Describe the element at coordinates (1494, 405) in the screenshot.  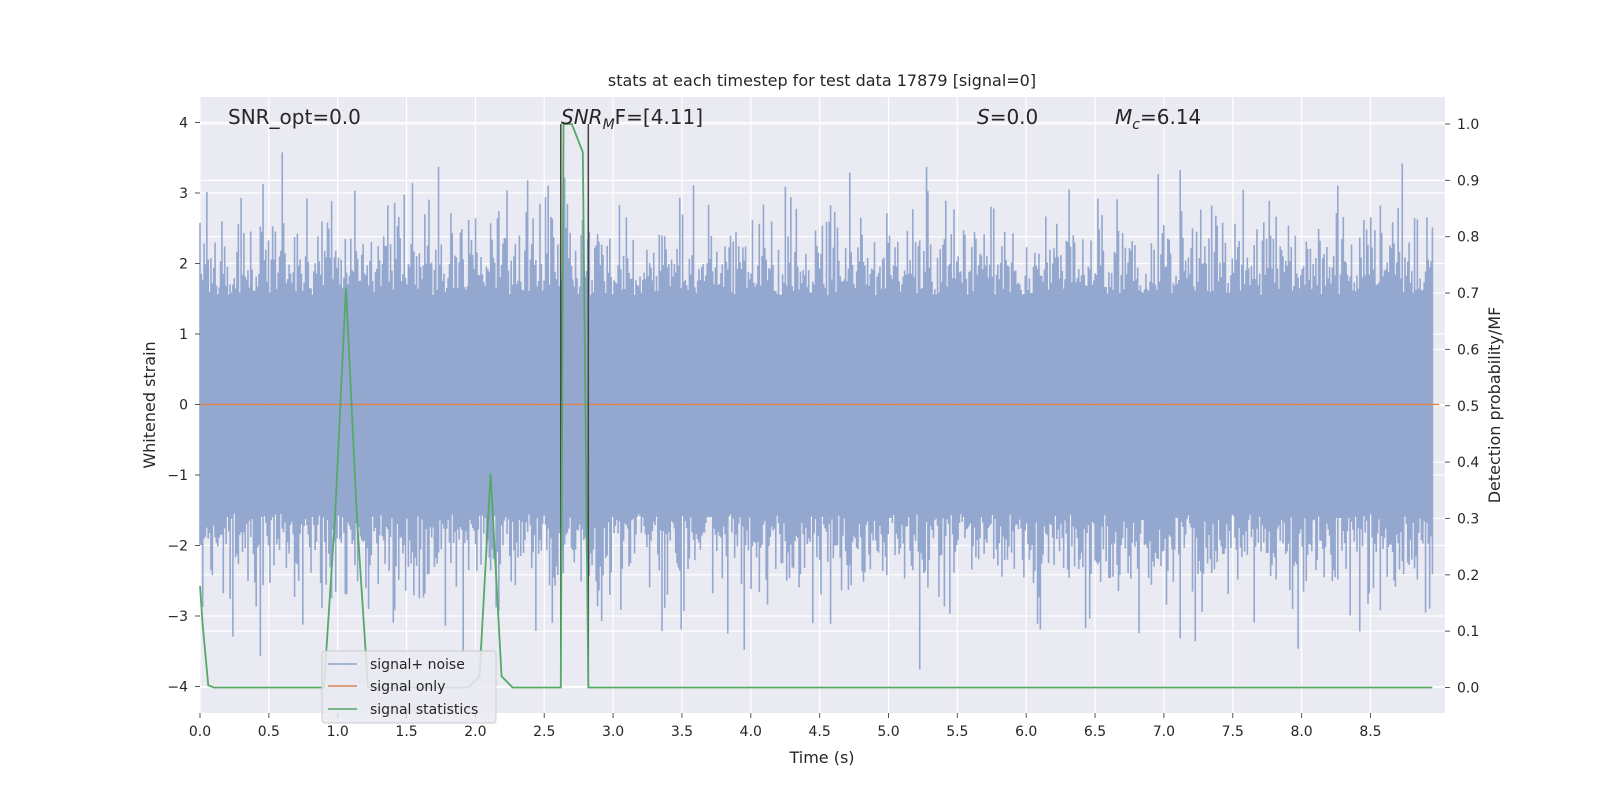
I see `y-axis-title-right: Detection probability/MF` at that location.